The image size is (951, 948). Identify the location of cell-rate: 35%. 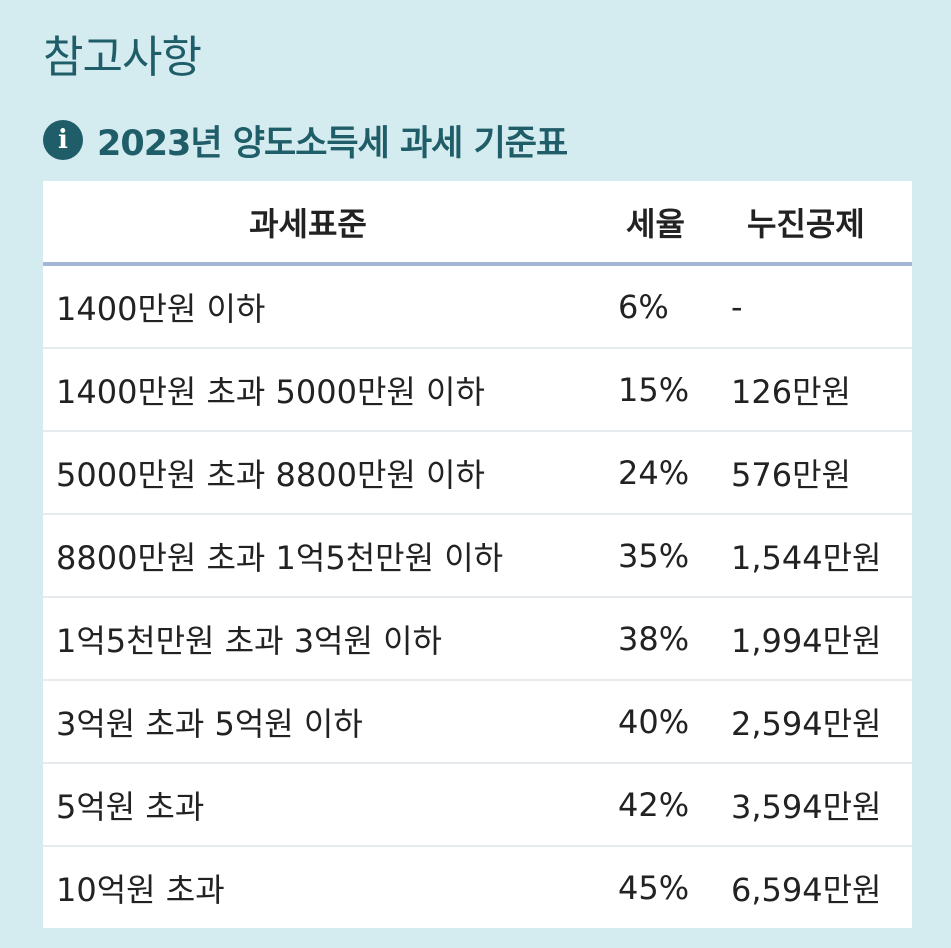
(654, 555).